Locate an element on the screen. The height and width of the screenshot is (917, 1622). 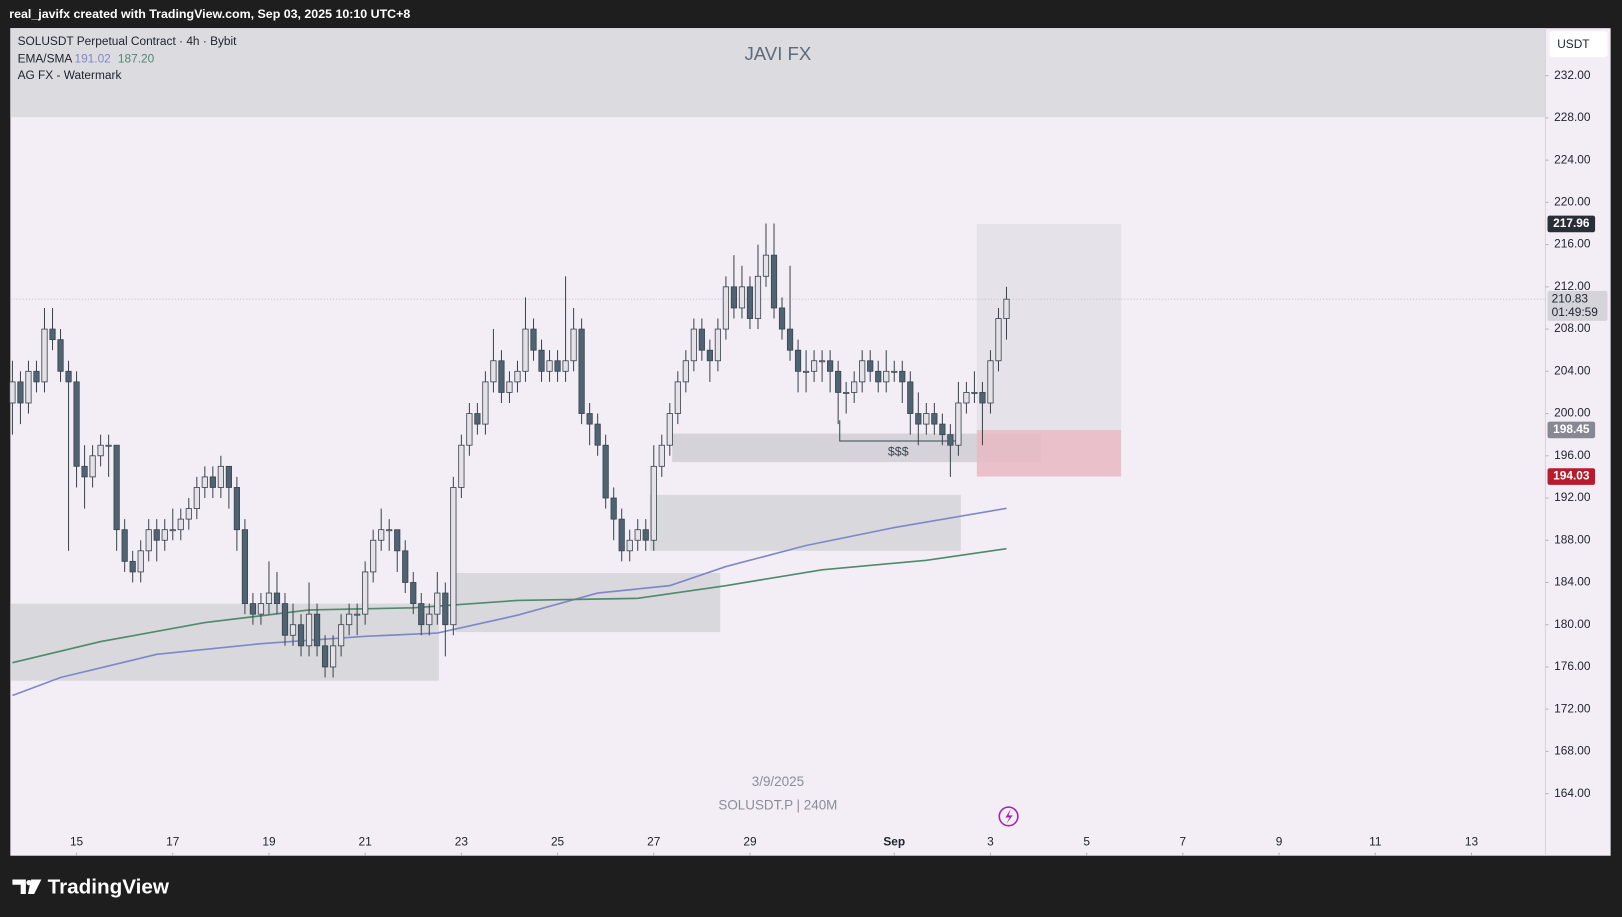
liquidity-line is located at coordinates (898, 431).